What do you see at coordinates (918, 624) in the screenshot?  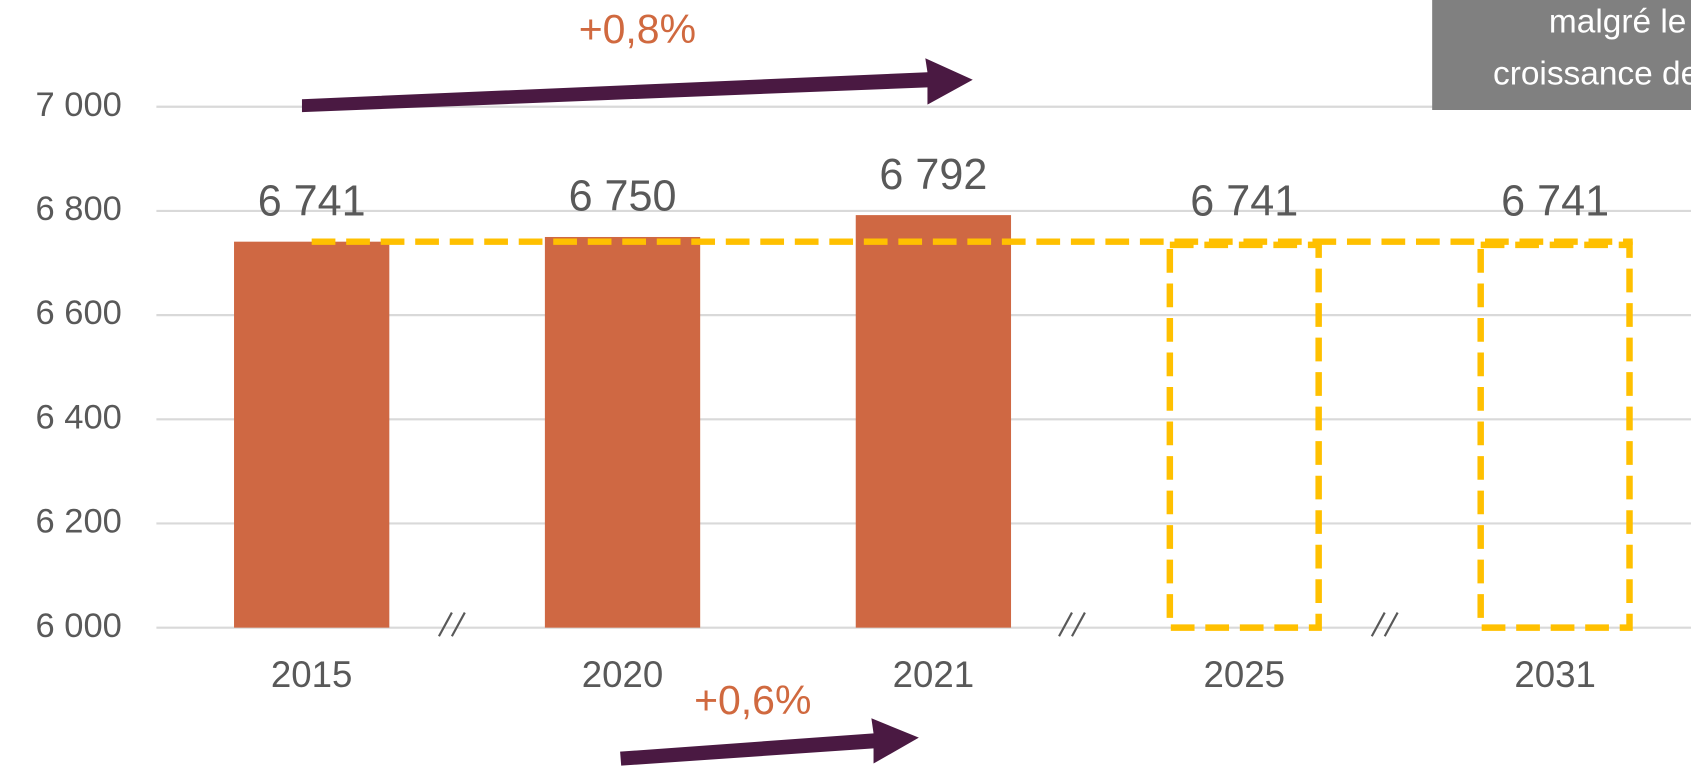 I see `axis-break` at bounding box center [918, 624].